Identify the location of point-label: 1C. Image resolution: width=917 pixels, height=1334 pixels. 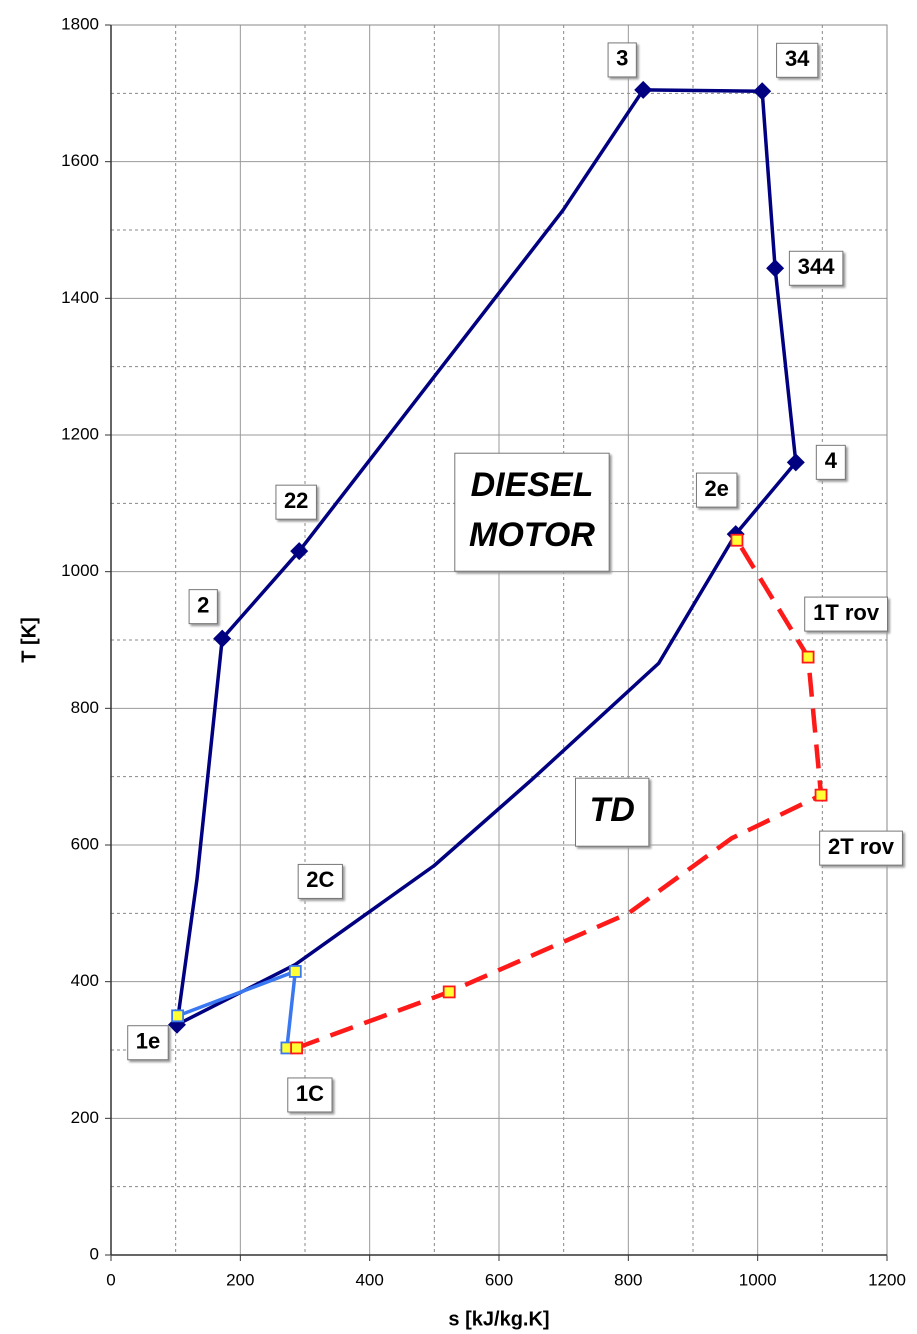
(310, 1093).